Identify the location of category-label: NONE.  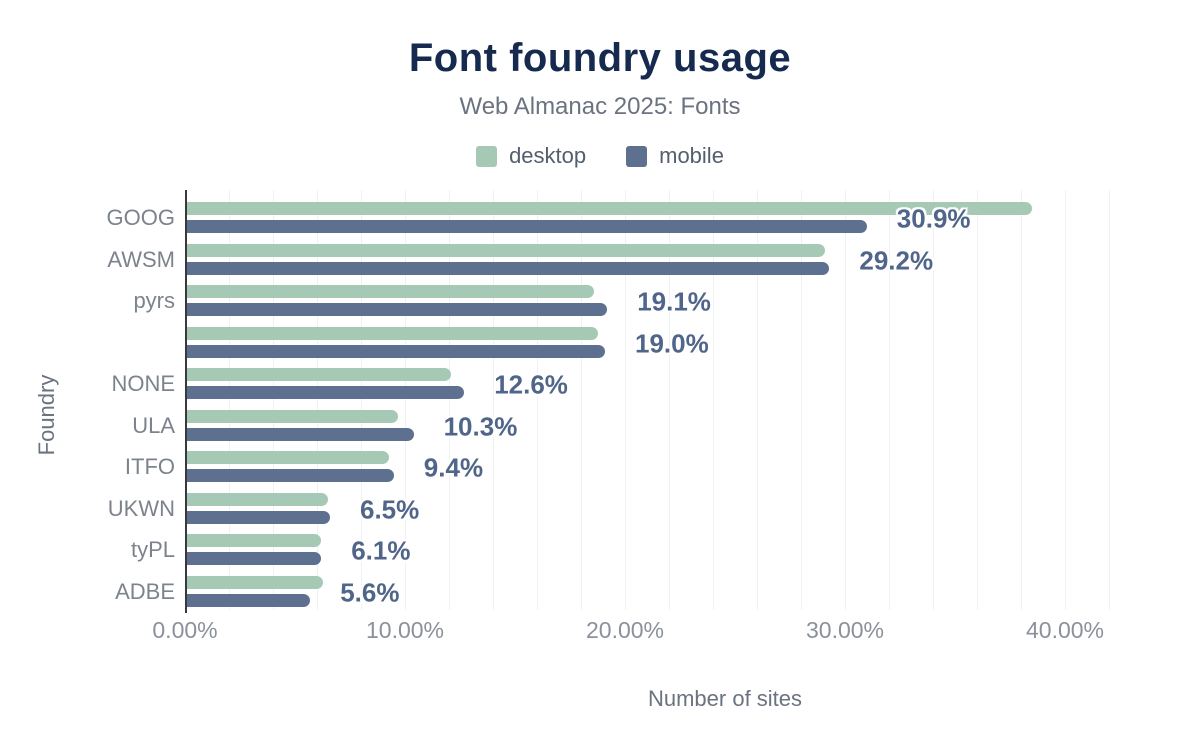
(143, 383).